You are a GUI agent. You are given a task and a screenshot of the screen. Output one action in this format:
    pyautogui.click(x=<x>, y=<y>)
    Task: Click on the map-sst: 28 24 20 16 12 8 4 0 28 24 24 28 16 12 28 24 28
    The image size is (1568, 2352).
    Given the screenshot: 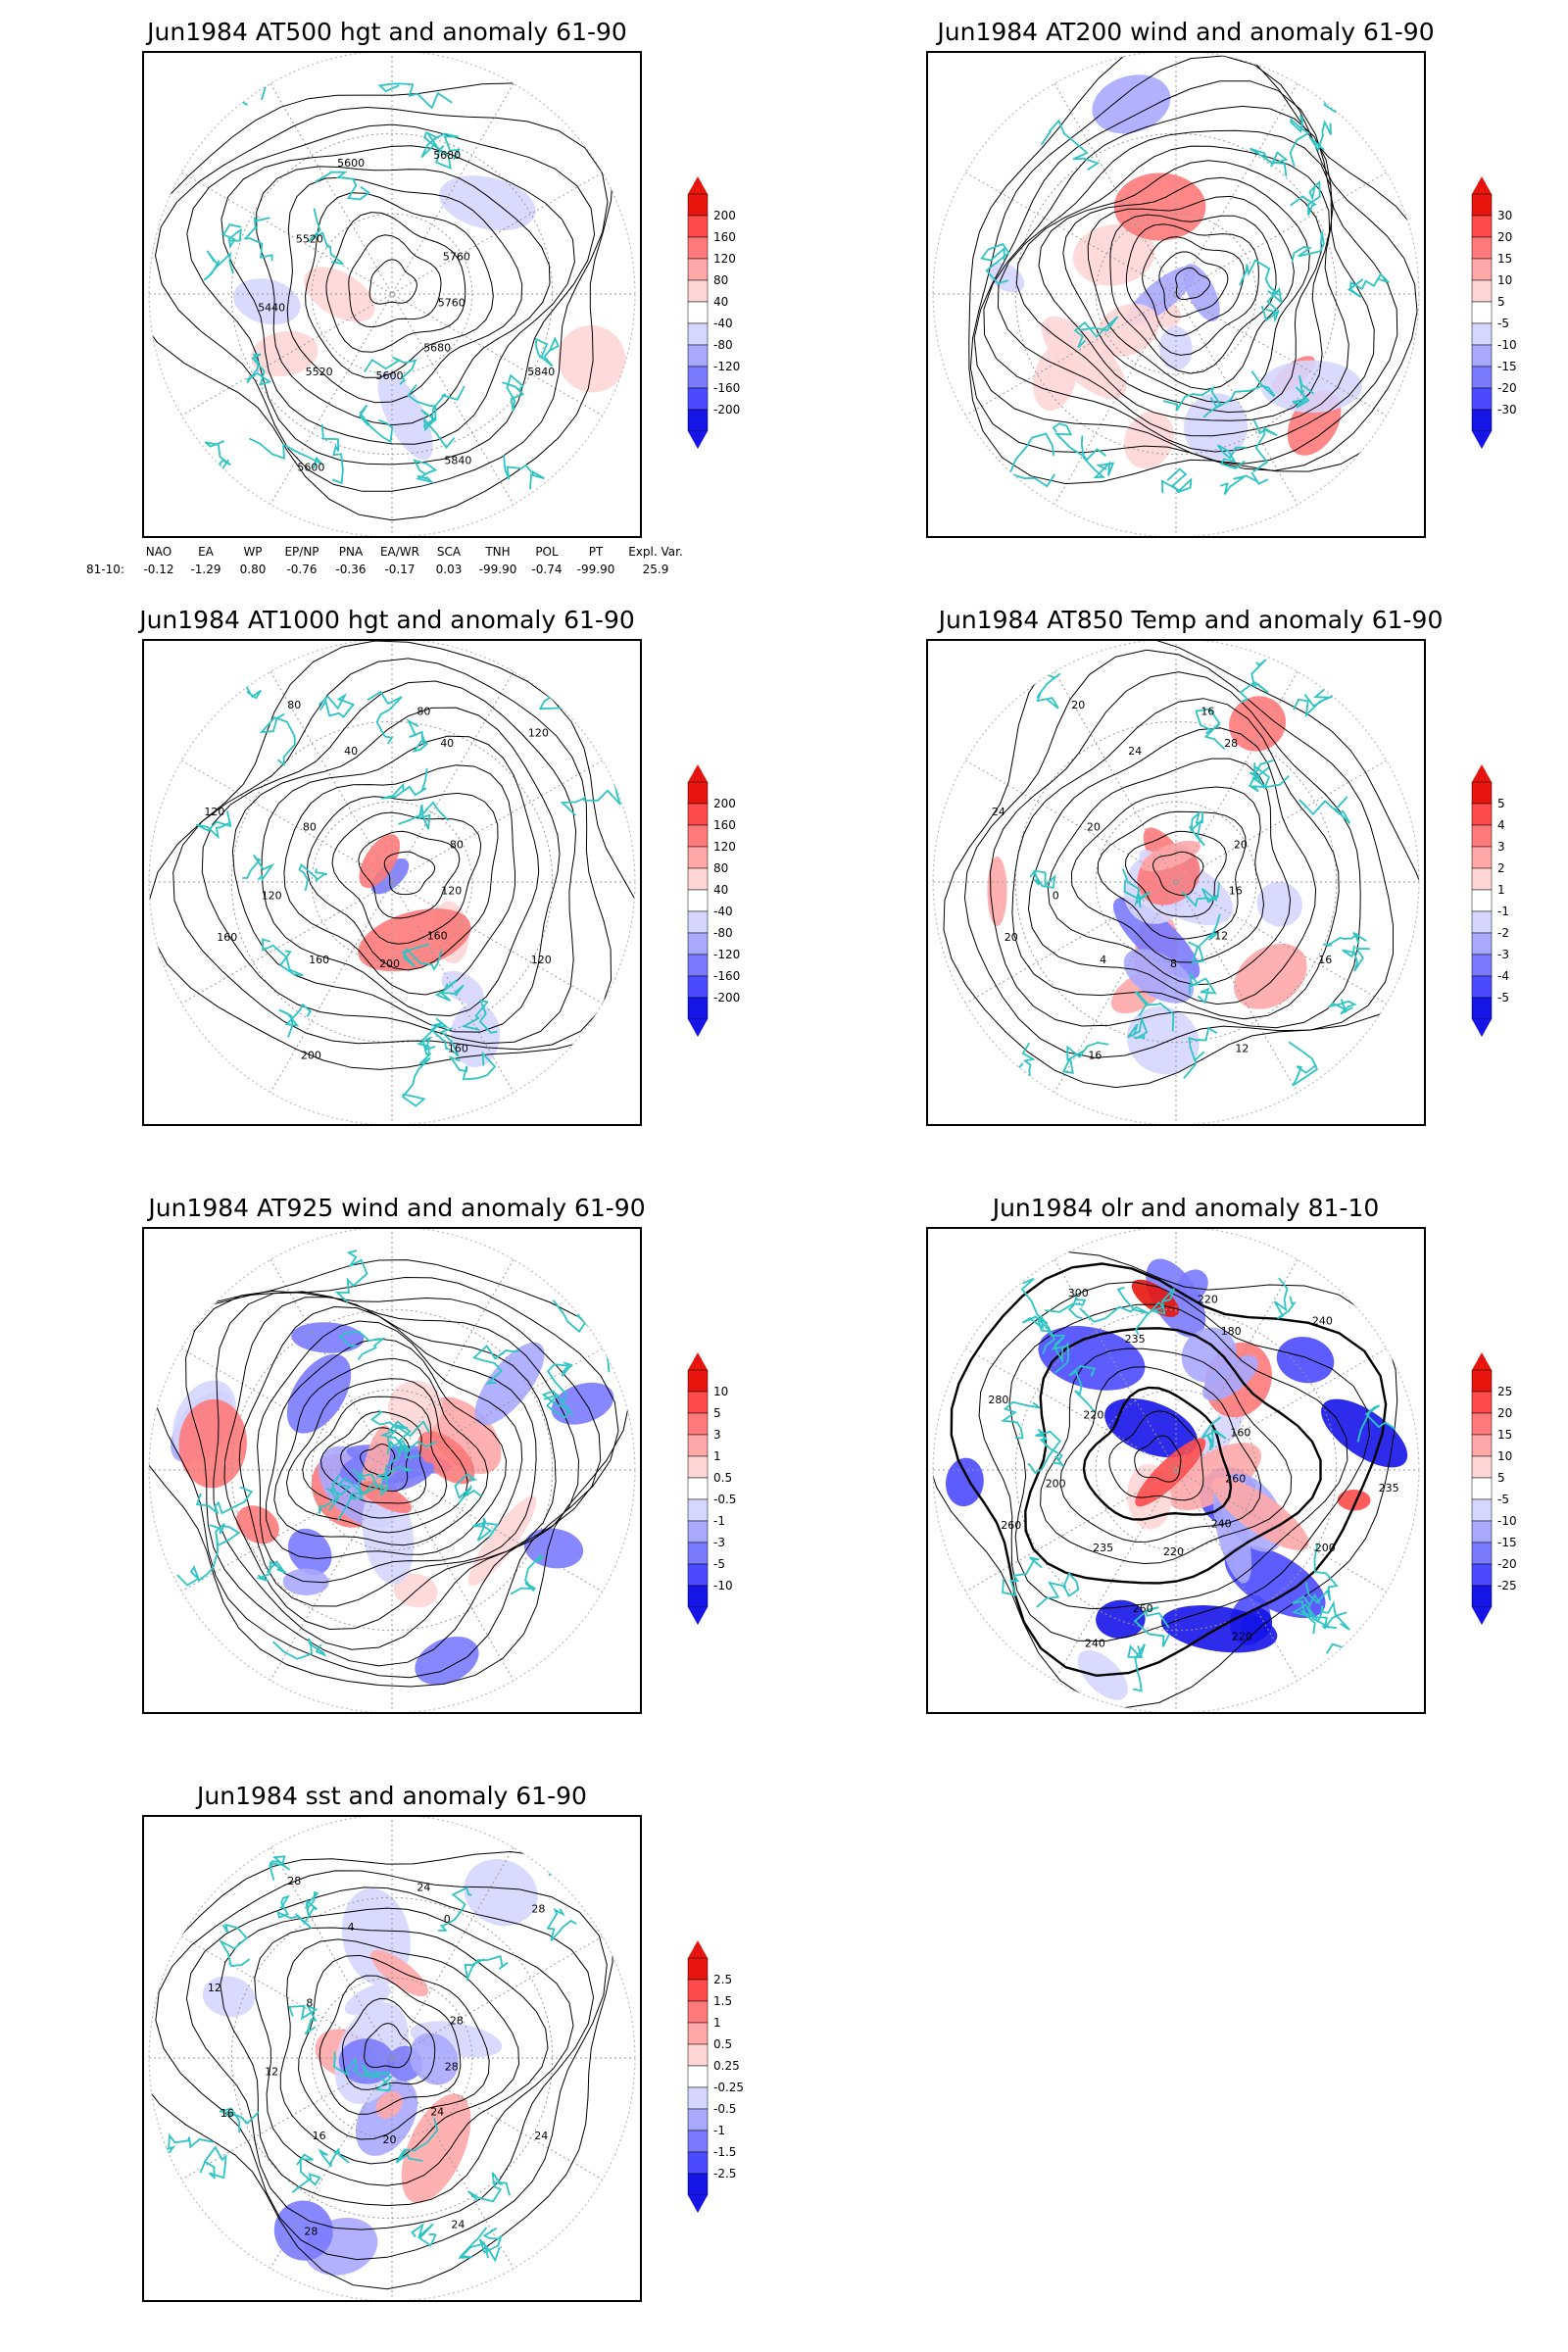 What is the action you would take?
    pyautogui.click(x=392, y=2058)
    